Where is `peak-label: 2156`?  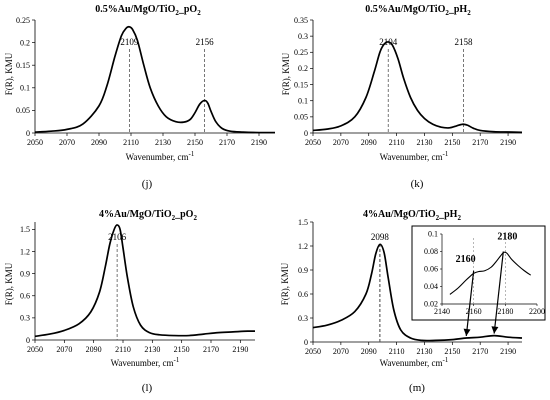 peak-label: 2156 is located at coordinates (205, 42).